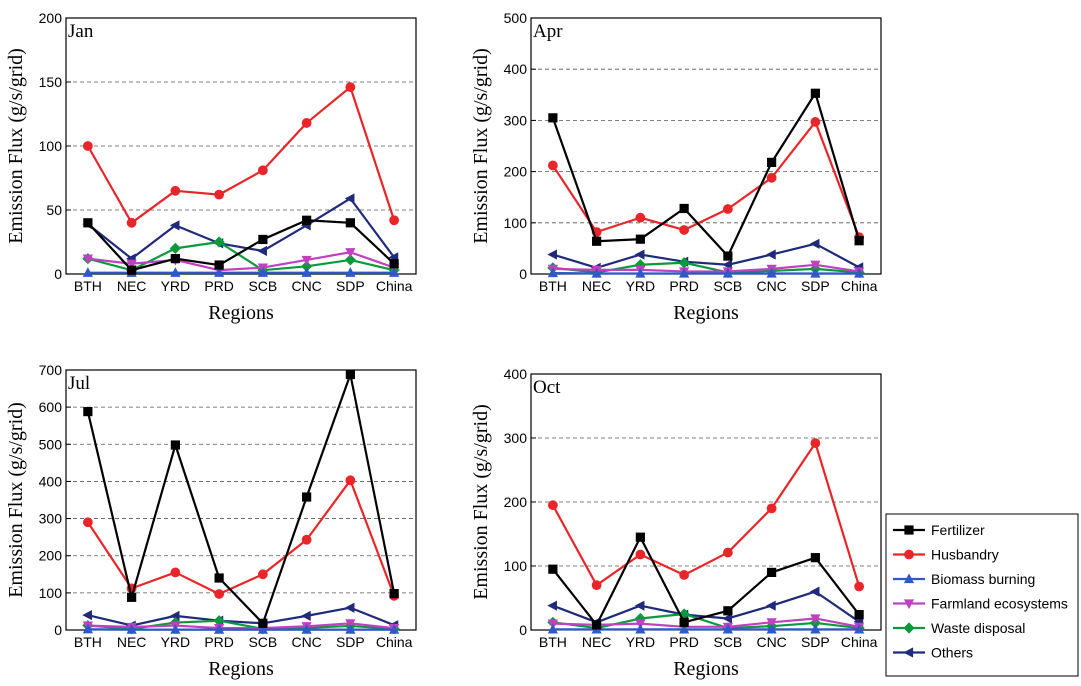 Image resolution: width=1081 pixels, height=686 pixels. I want to click on y-tick-label: 300, so click(516, 438).